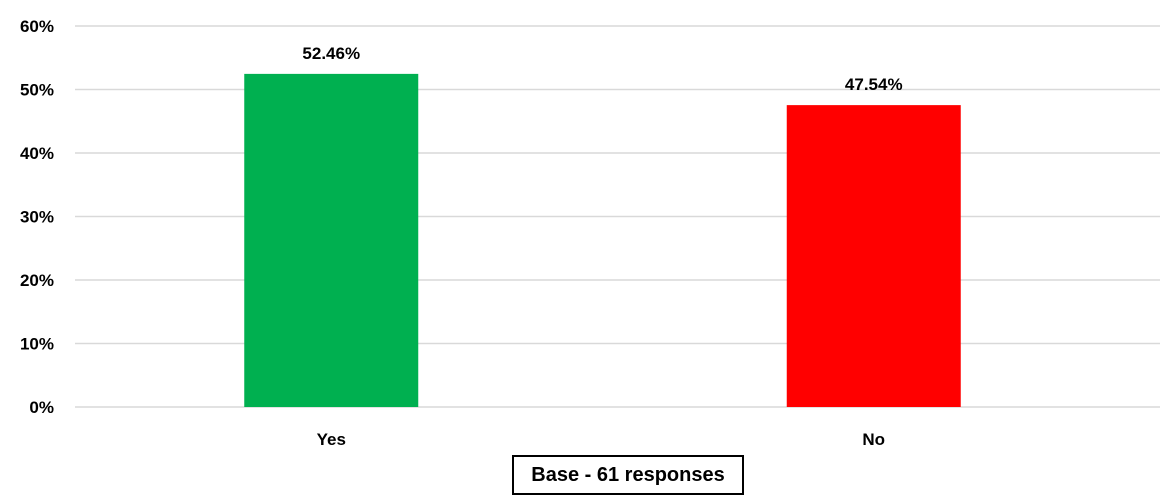 Image resolution: width=1168 pixels, height=495 pixels. I want to click on y-tick-label: 0%, so click(41, 407).